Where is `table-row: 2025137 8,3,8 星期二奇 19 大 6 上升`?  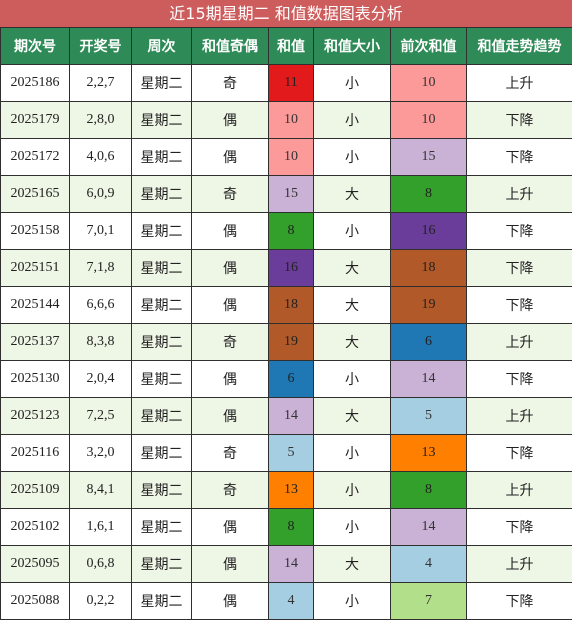
table-row: 2025137 8,3,8 星期二奇 19 大 6 上升 is located at coordinates (286, 342).